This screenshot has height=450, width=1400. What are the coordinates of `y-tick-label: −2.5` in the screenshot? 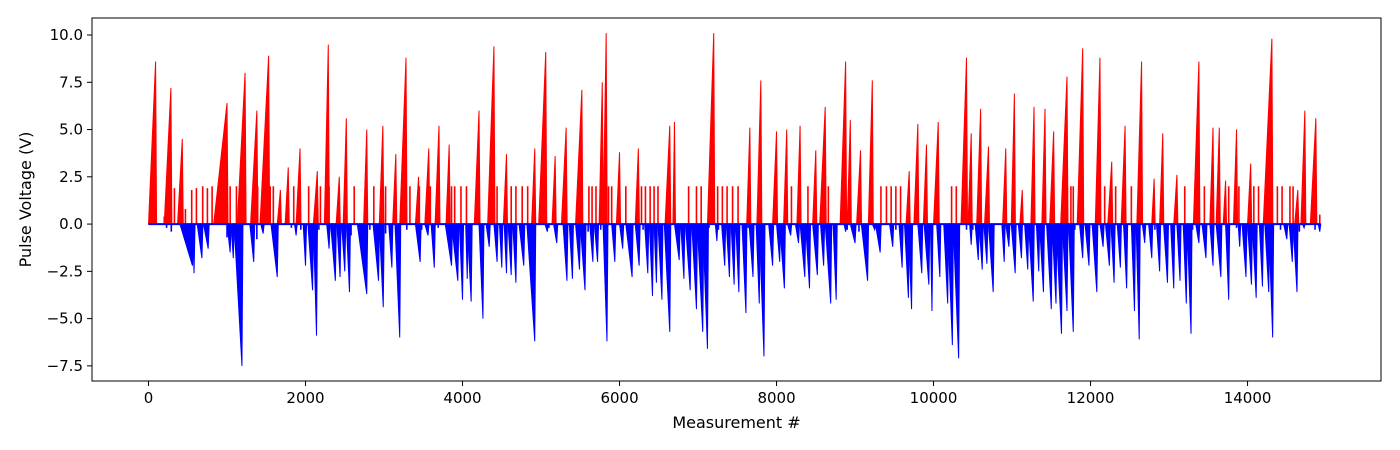 It's located at (65, 271).